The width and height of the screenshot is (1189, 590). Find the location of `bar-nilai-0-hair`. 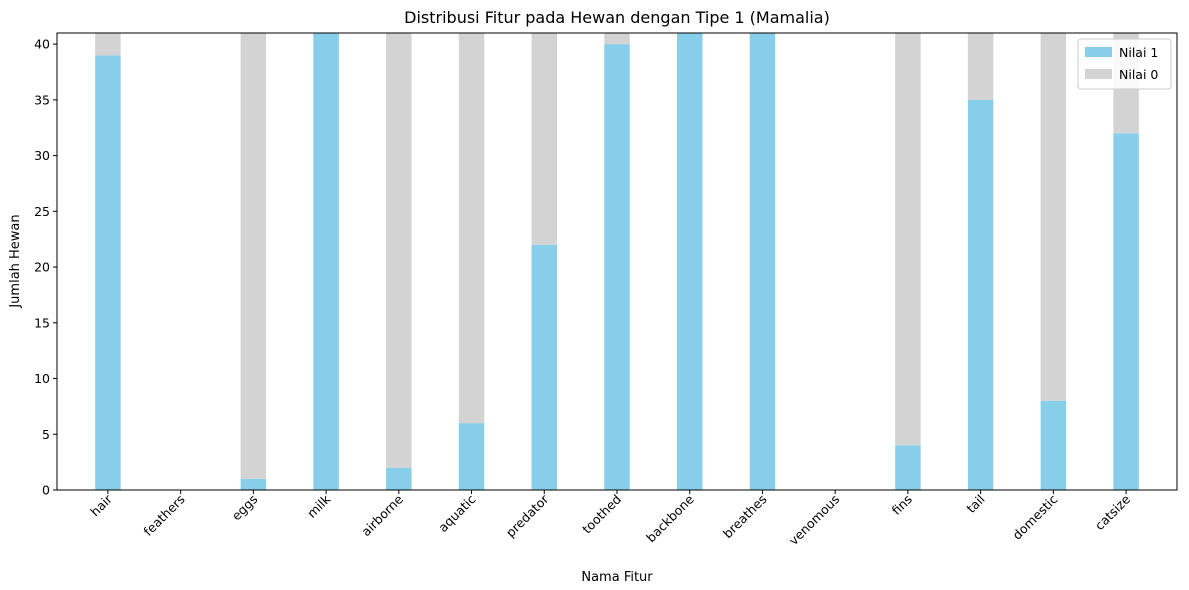

bar-nilai-0-hair is located at coordinates (108, 44).